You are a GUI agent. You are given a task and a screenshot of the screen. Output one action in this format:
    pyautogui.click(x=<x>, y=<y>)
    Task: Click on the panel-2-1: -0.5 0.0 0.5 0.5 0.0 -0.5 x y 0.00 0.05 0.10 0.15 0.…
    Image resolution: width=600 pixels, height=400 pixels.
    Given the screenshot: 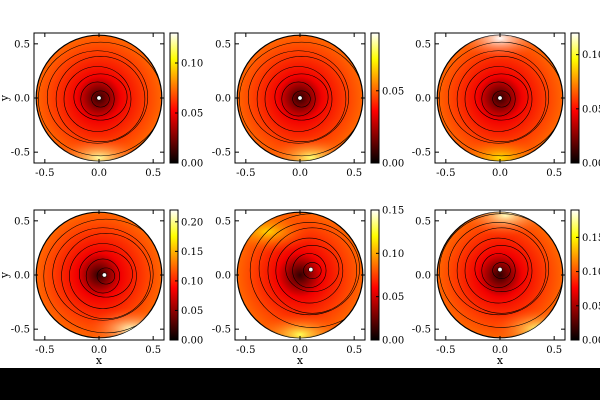 What is the action you would take?
    pyautogui.click(x=101, y=288)
    